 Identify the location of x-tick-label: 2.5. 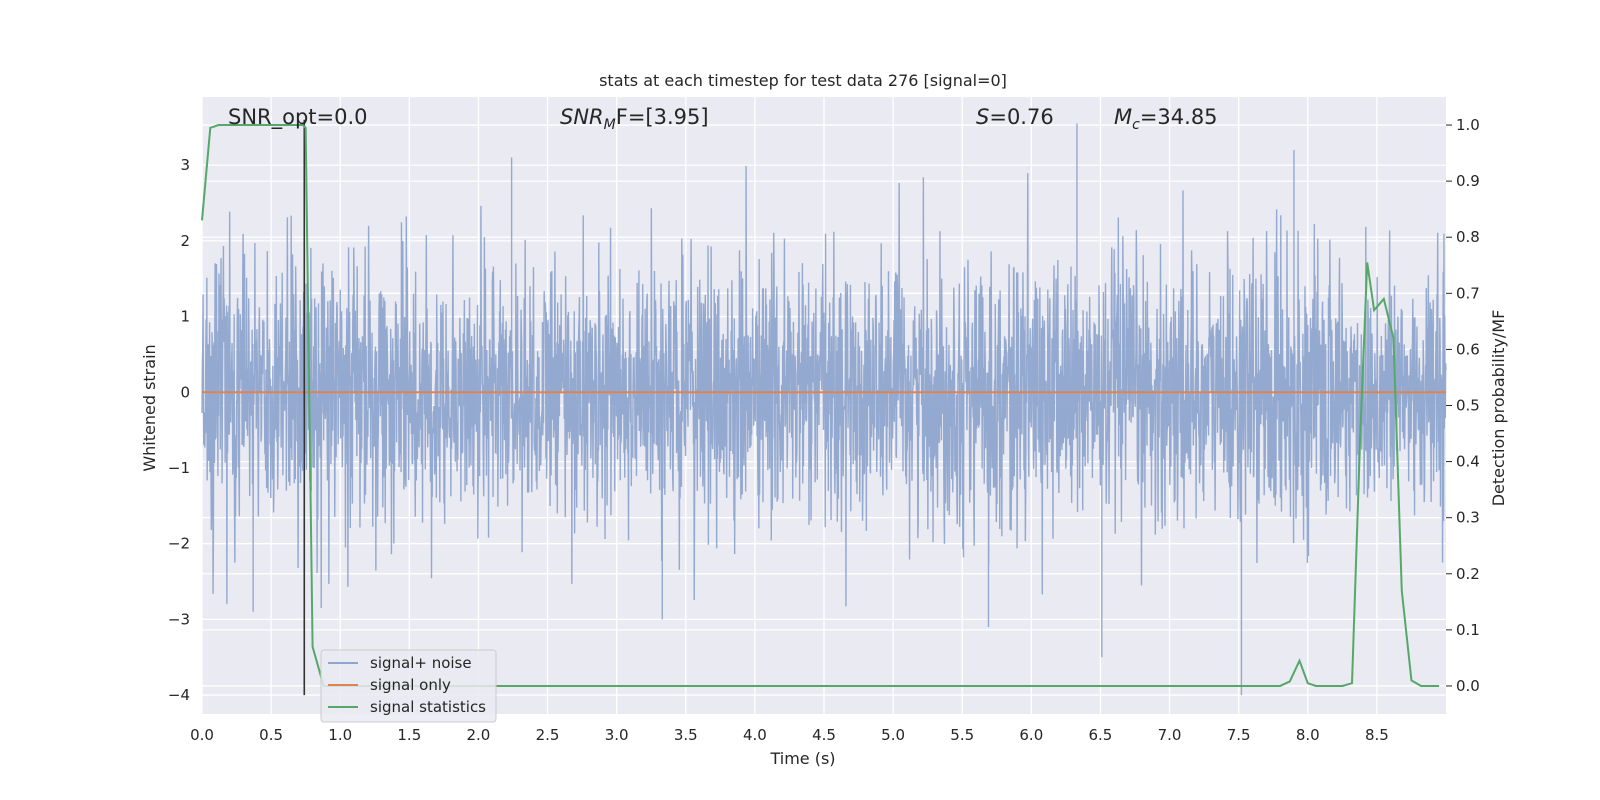
(548, 735).